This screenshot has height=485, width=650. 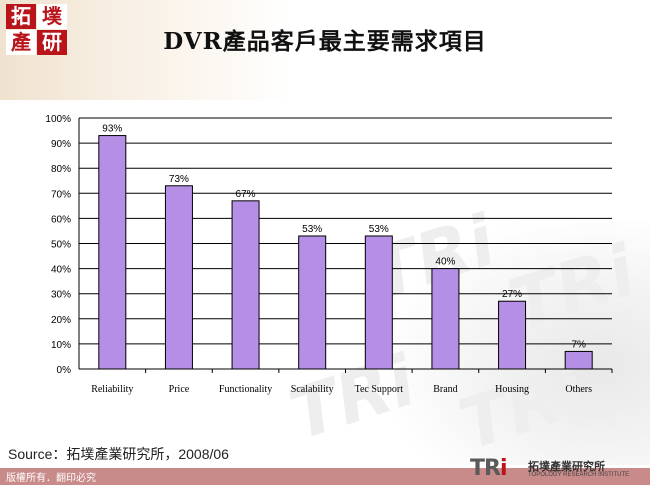 I want to click on x-tick-label: Brand, so click(x=445, y=389).